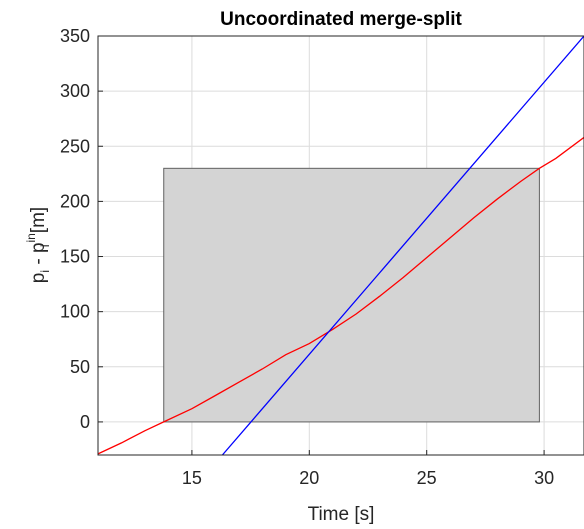 The height and width of the screenshot is (529, 584). I want to click on y-tick-label: 350, so click(75, 36).